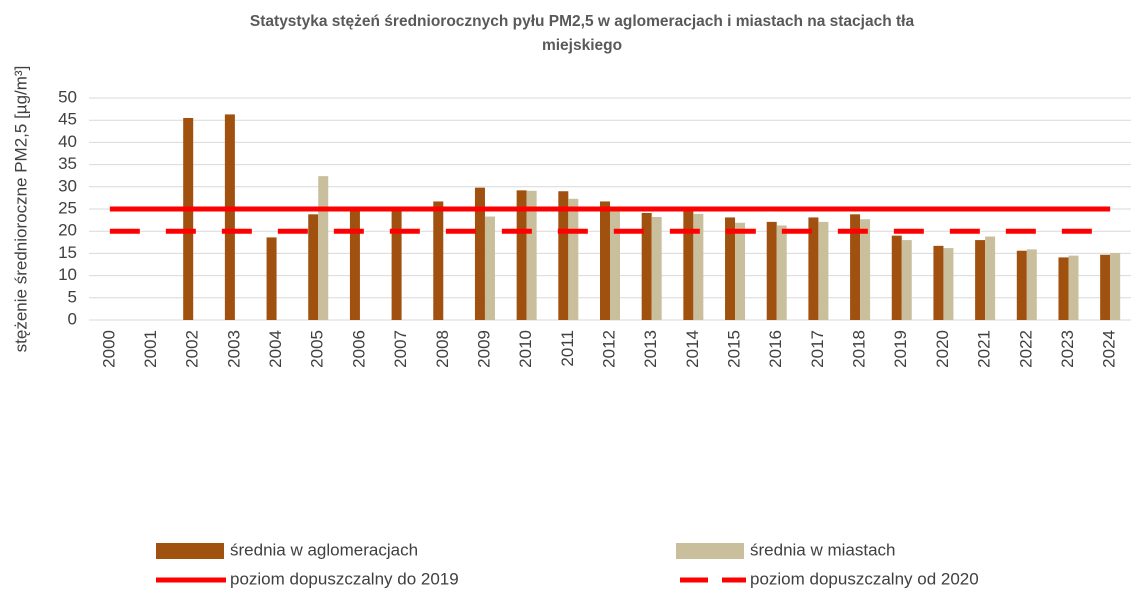  Describe the element at coordinates (67, 274) in the screenshot. I see `y-tick-label: 10` at that location.